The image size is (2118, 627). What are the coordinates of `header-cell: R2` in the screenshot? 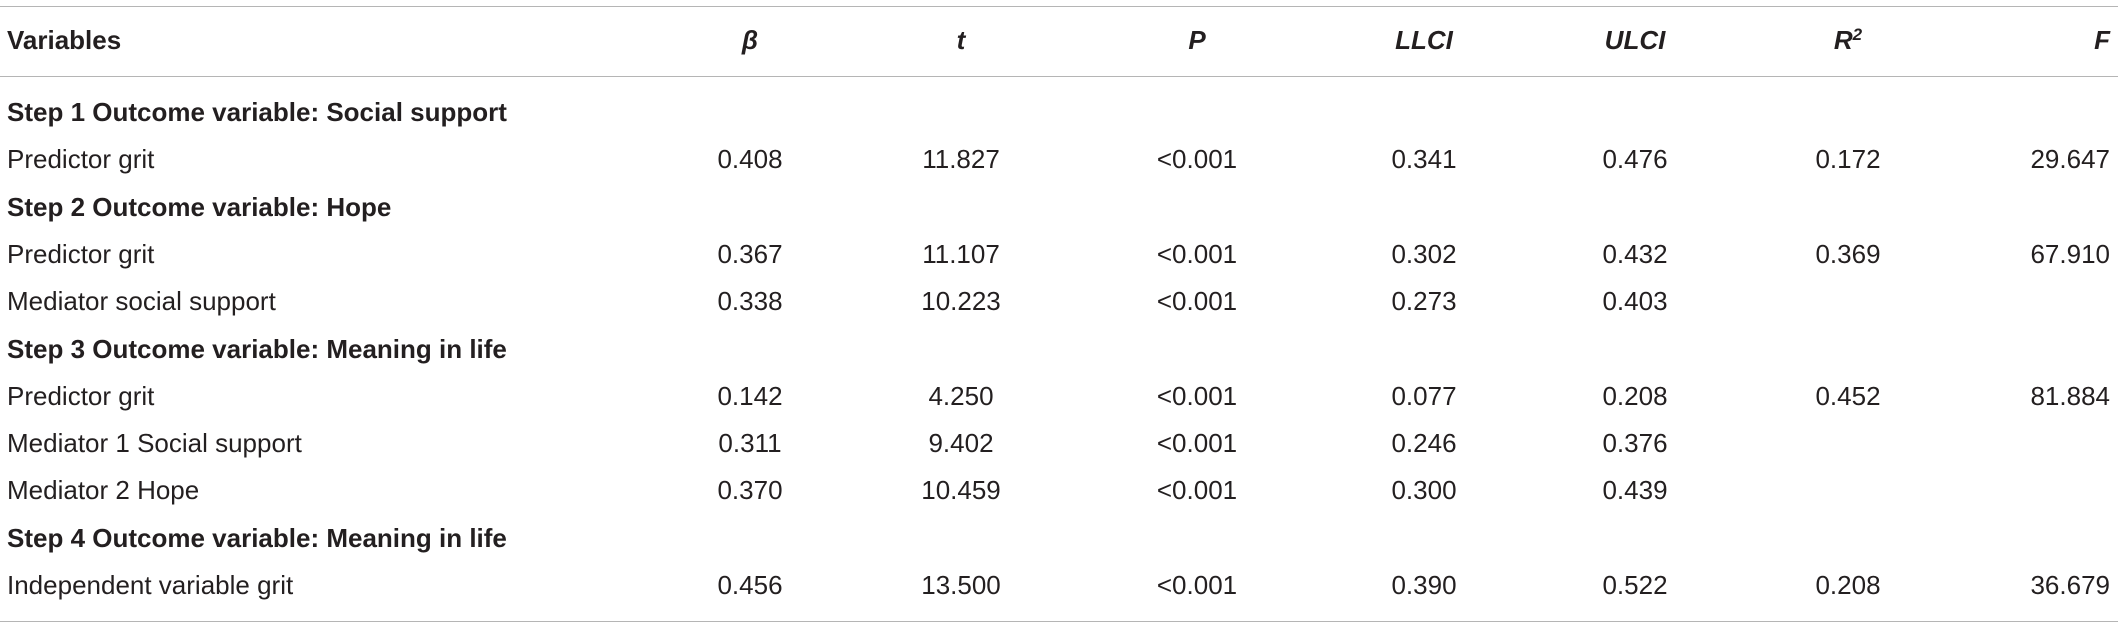 It's located at (1848, 40).